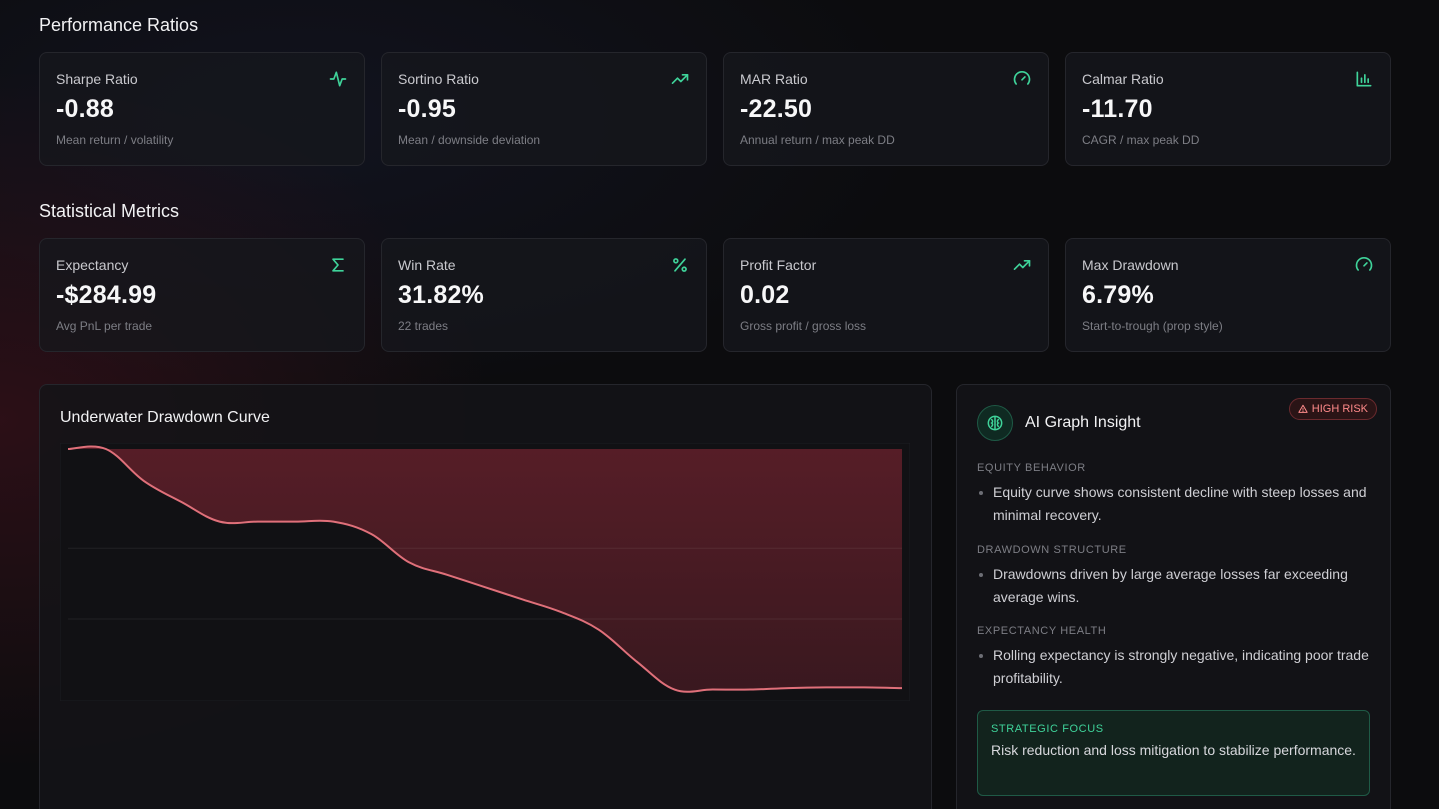  Describe the element at coordinates (338, 79) in the screenshot. I see `activity-icon` at that location.